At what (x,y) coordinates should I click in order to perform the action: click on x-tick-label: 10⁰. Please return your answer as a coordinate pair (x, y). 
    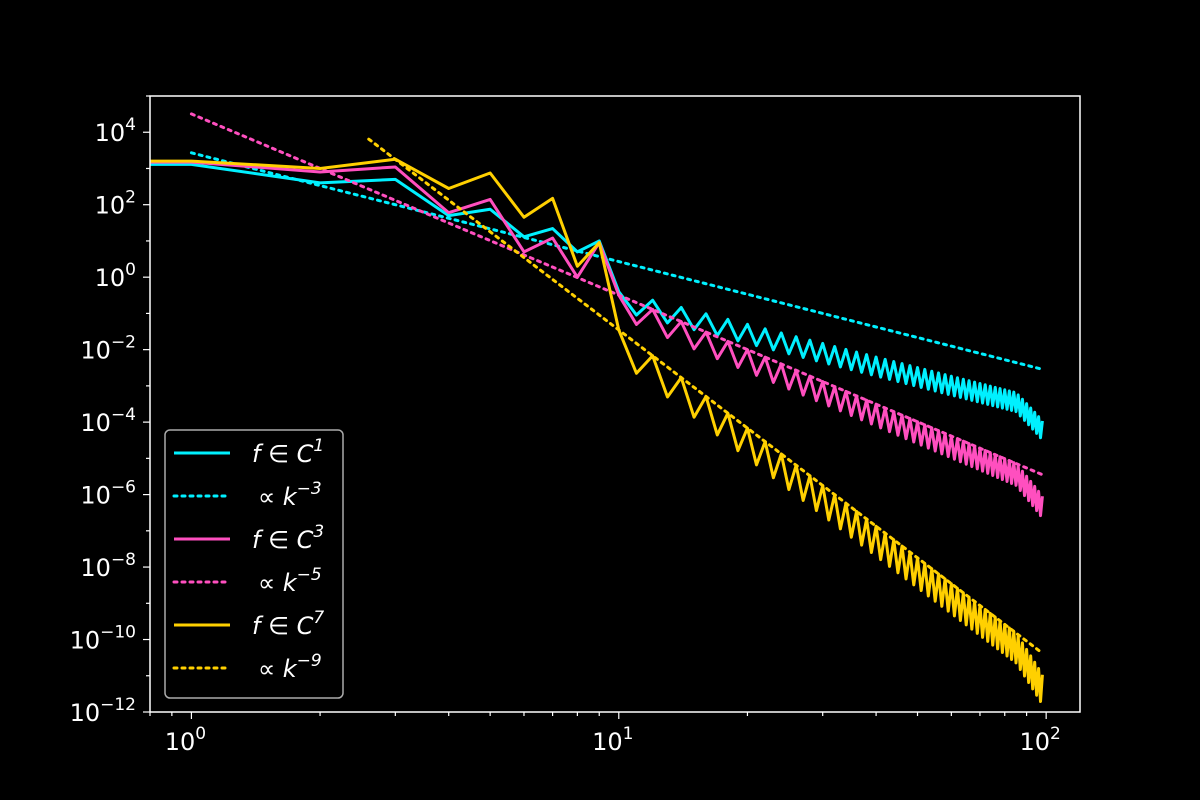
    Looking at the image, I should click on (185, 740).